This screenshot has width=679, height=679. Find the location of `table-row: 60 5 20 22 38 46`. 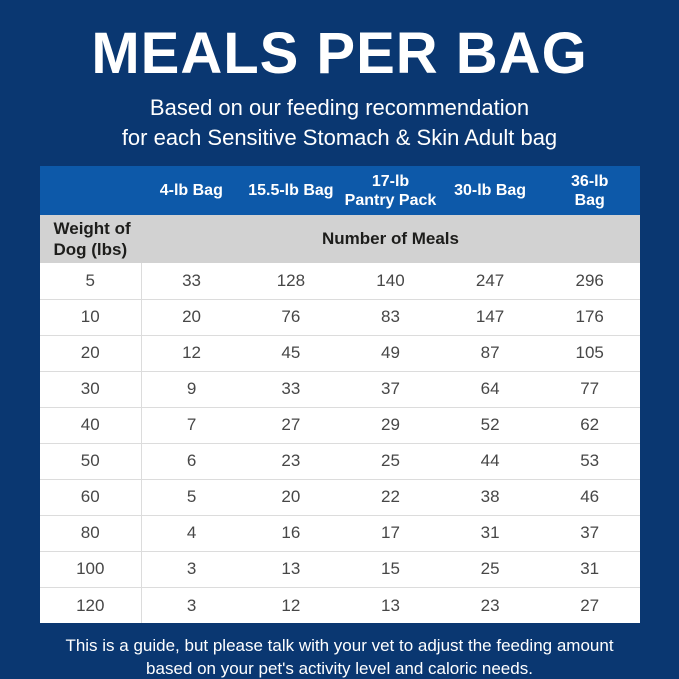

table-row: 60 5 20 22 38 46 is located at coordinates (339, 497).